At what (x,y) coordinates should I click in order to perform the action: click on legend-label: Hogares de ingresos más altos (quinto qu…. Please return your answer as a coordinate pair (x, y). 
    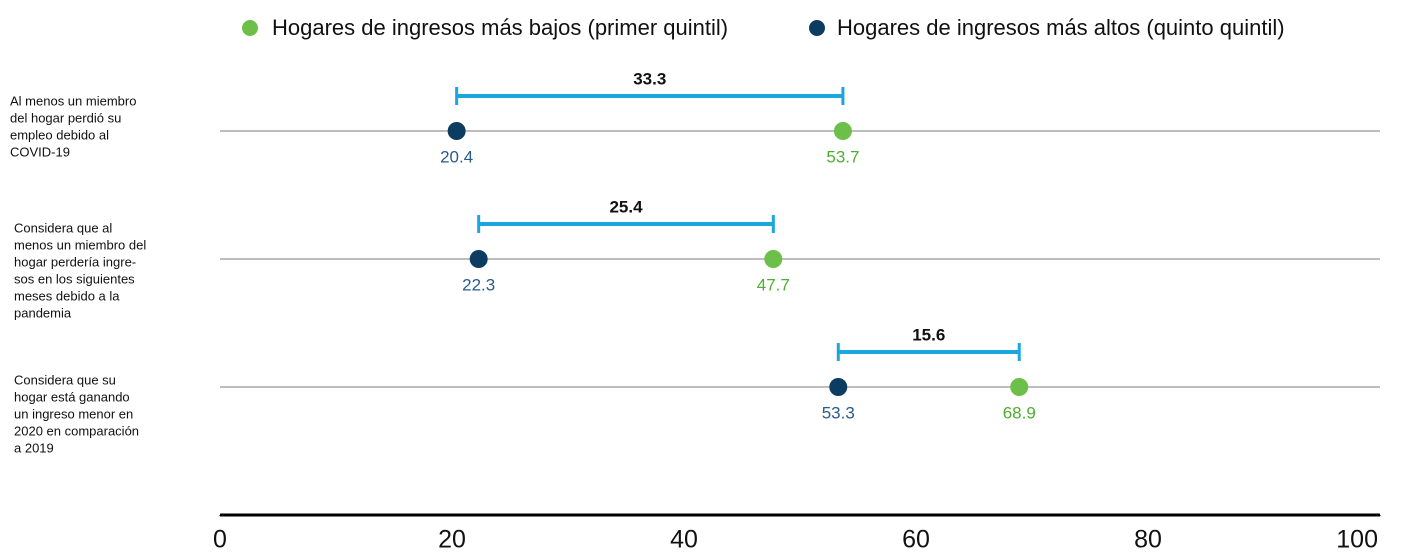
    Looking at the image, I should click on (1061, 27).